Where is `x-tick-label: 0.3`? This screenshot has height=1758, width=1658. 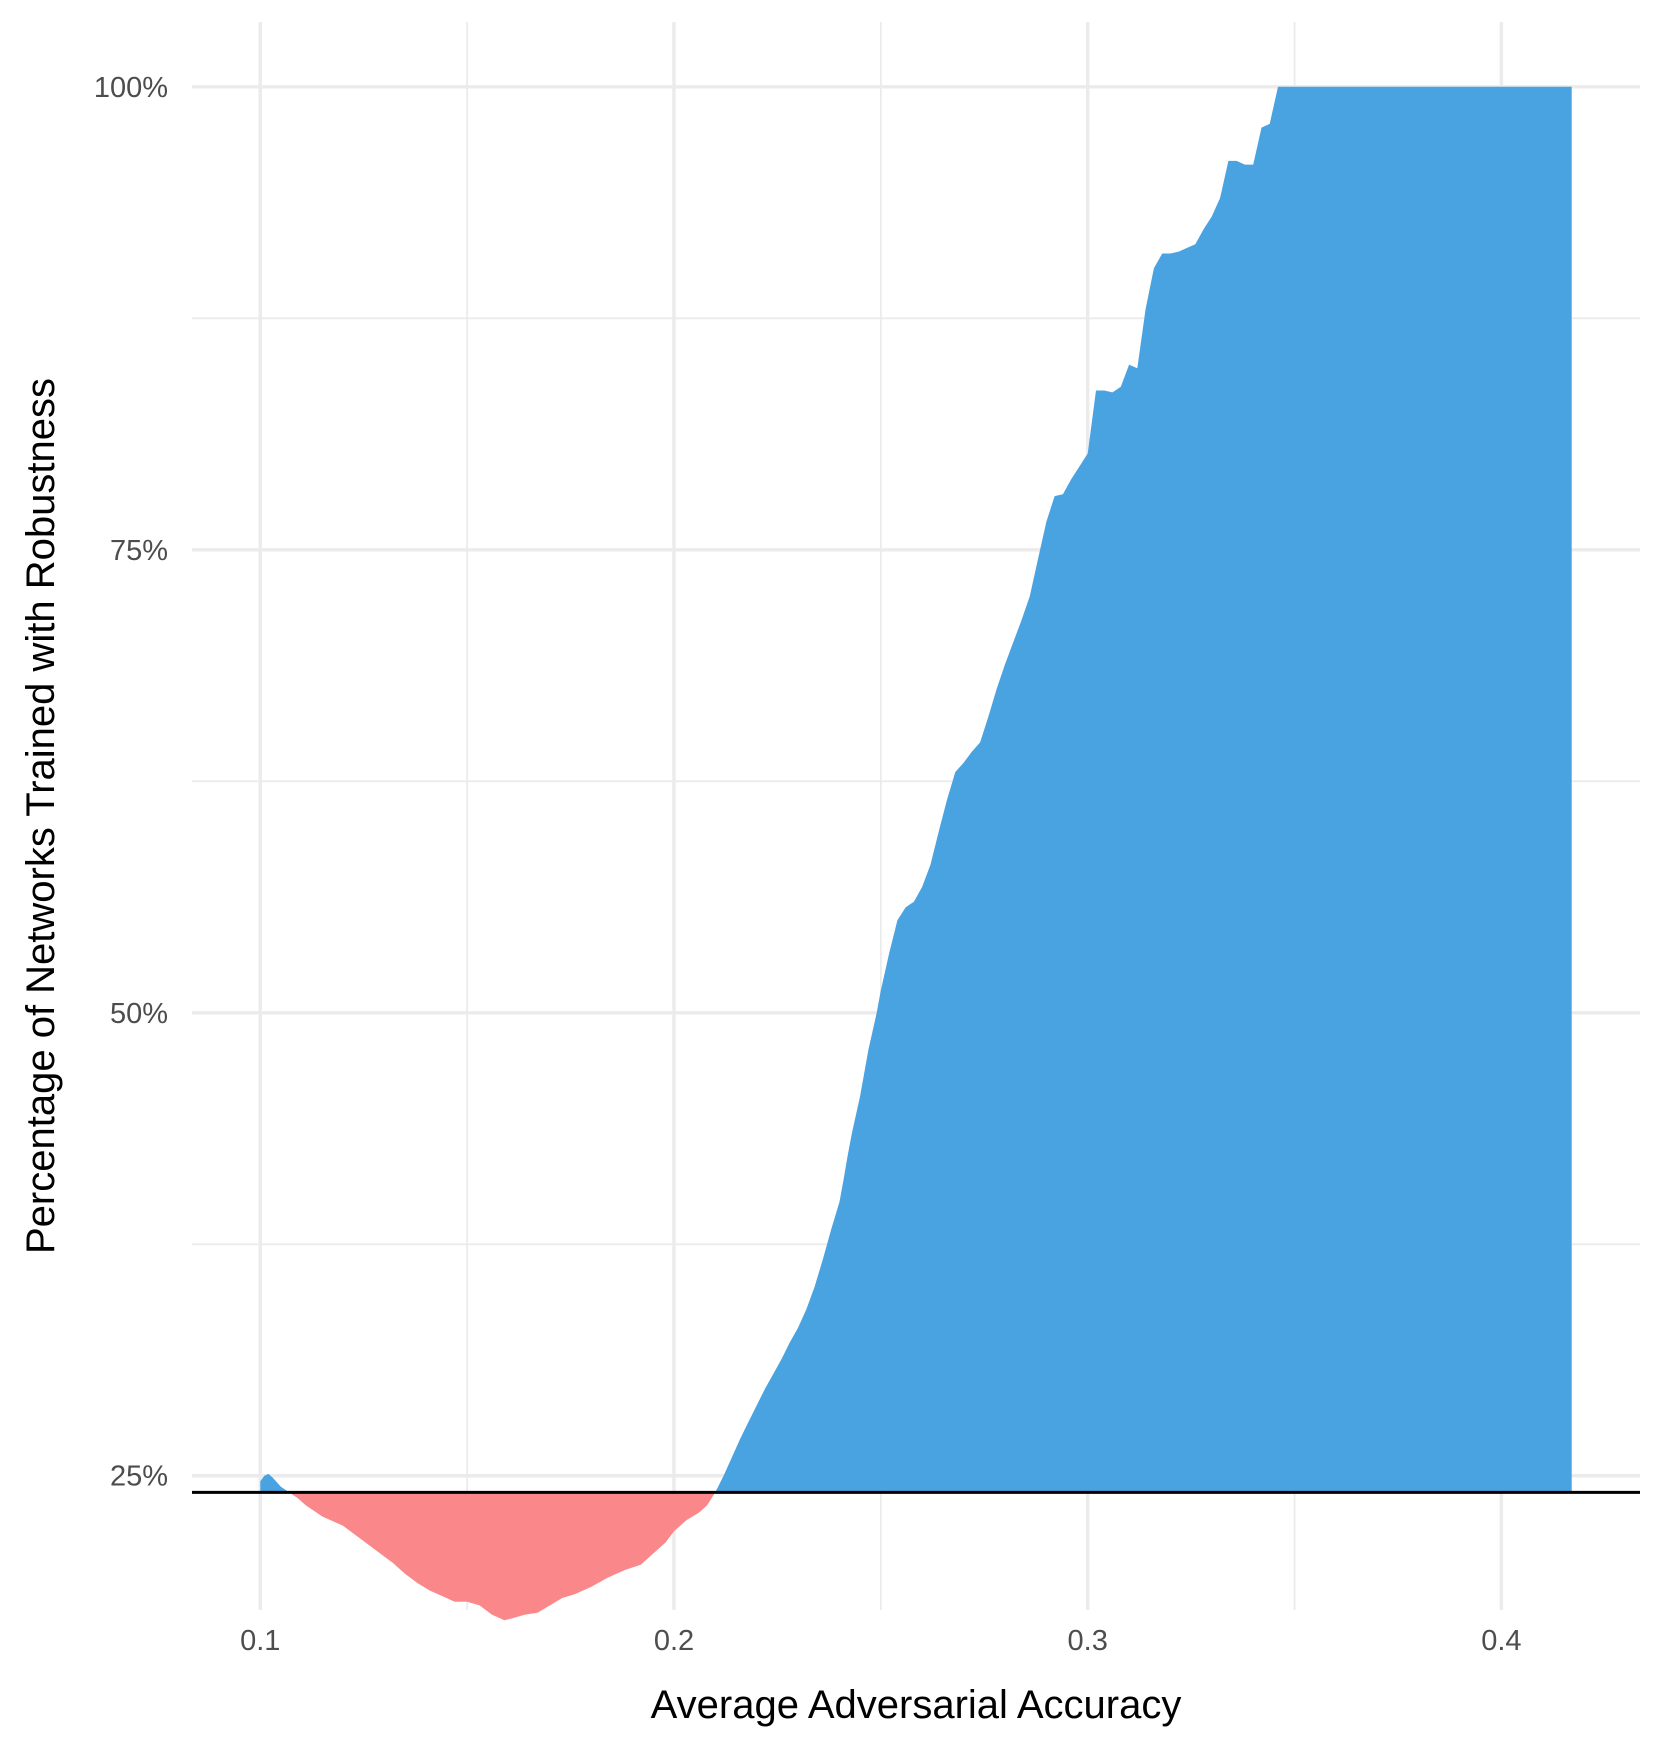
x-tick-label: 0.3 is located at coordinates (1088, 1641).